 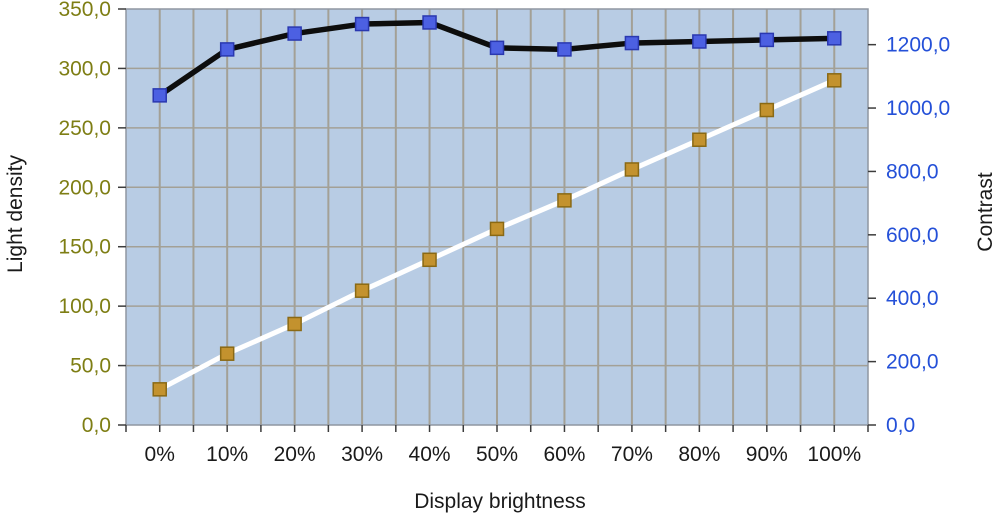 What do you see at coordinates (15, 214) in the screenshot?
I see `left-axis-title: Light density` at bounding box center [15, 214].